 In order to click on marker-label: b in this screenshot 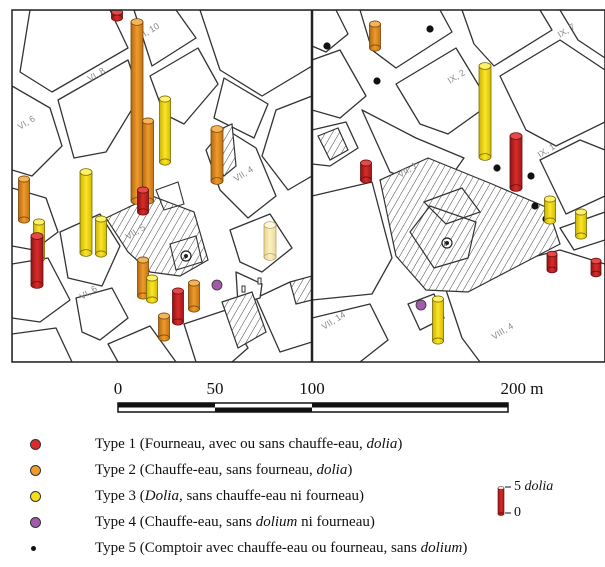, I will do `click(446, 244)`.